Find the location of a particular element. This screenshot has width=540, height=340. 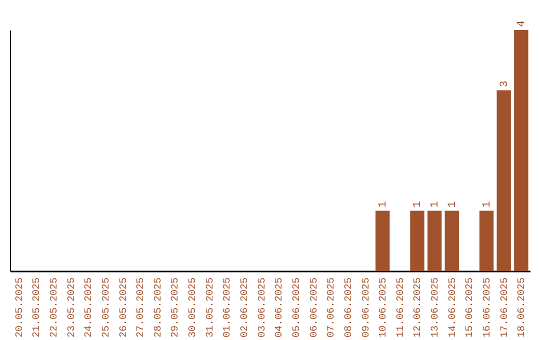

x-tick-label: 05.06.2025 is located at coordinates (297, 308).